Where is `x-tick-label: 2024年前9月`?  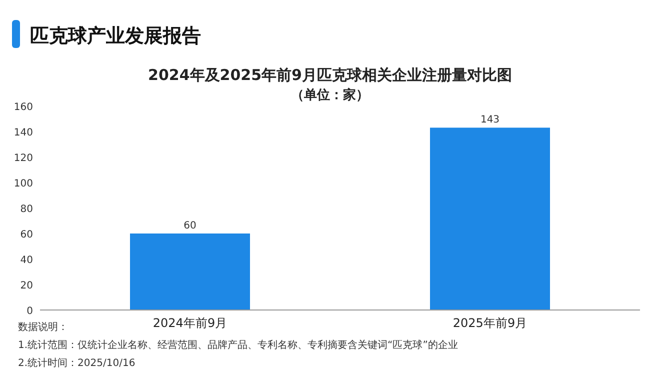
x-tick-label: 2024年前9月 is located at coordinates (190, 323).